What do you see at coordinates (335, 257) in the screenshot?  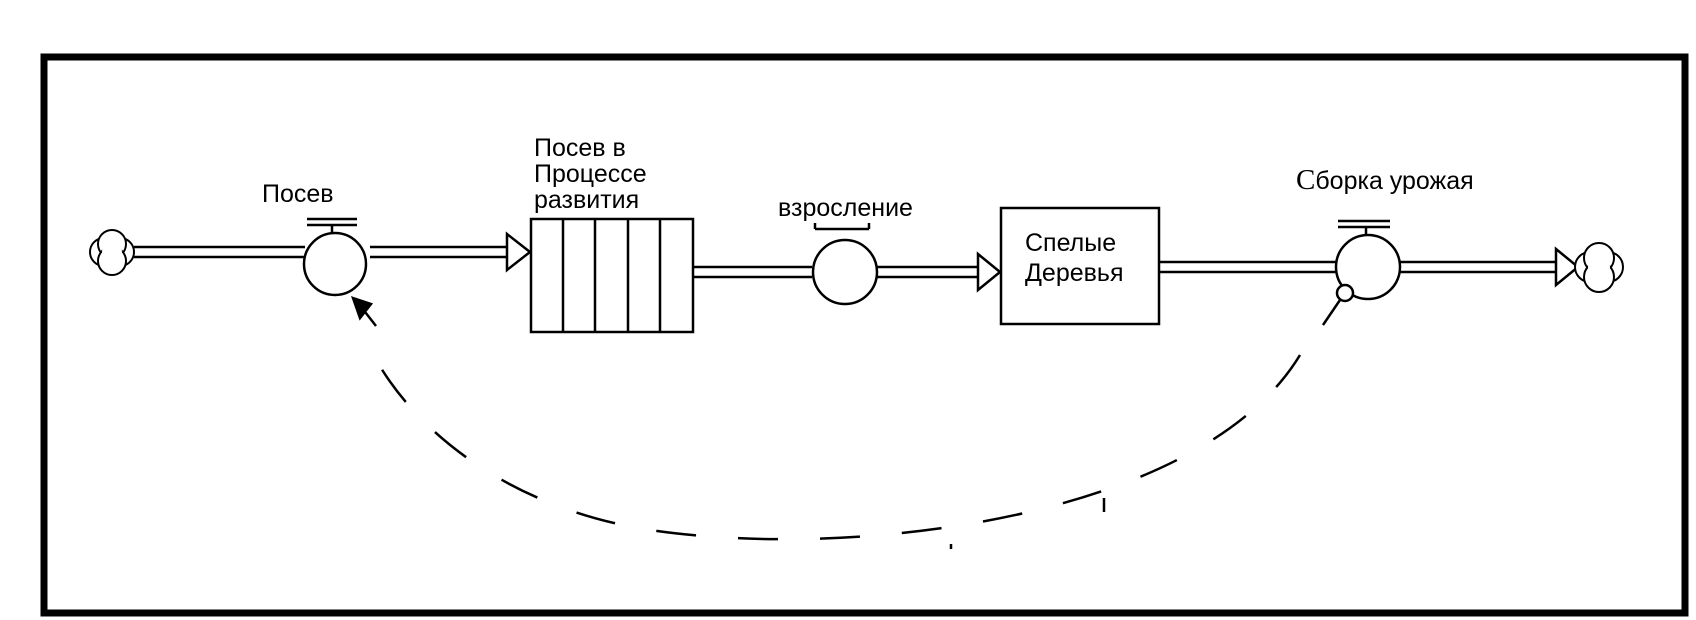 I see `sowing-valve-icon` at bounding box center [335, 257].